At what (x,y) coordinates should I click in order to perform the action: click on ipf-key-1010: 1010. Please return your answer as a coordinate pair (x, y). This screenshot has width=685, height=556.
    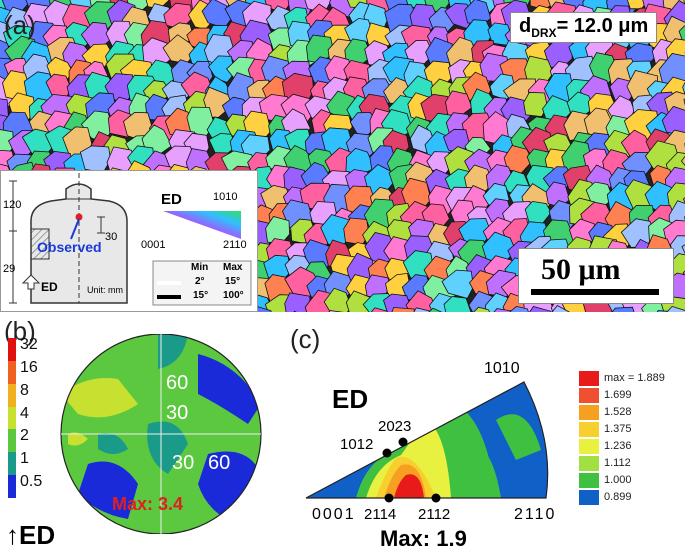
    Looking at the image, I should click on (225, 197).